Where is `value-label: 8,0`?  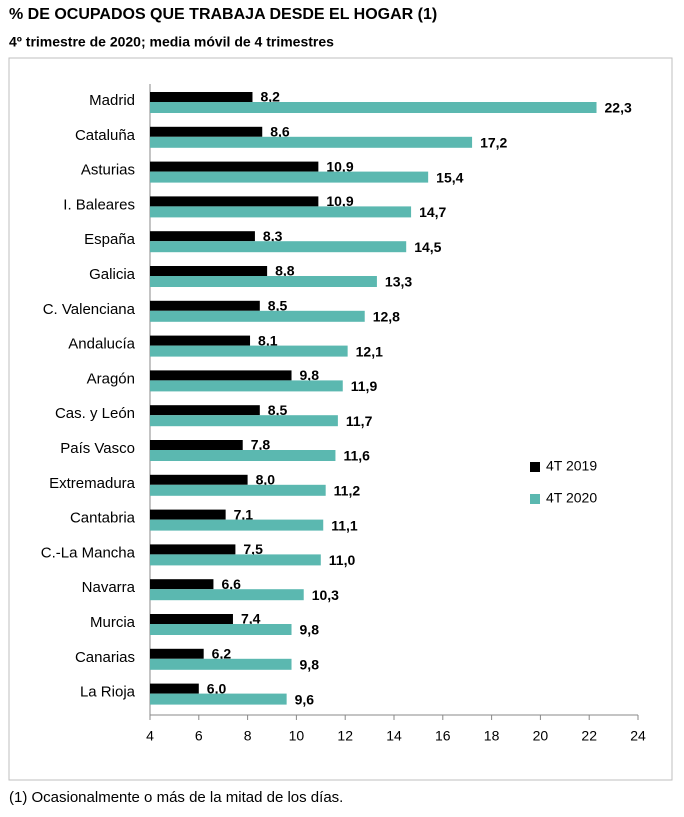
value-label: 8,0 is located at coordinates (266, 480).